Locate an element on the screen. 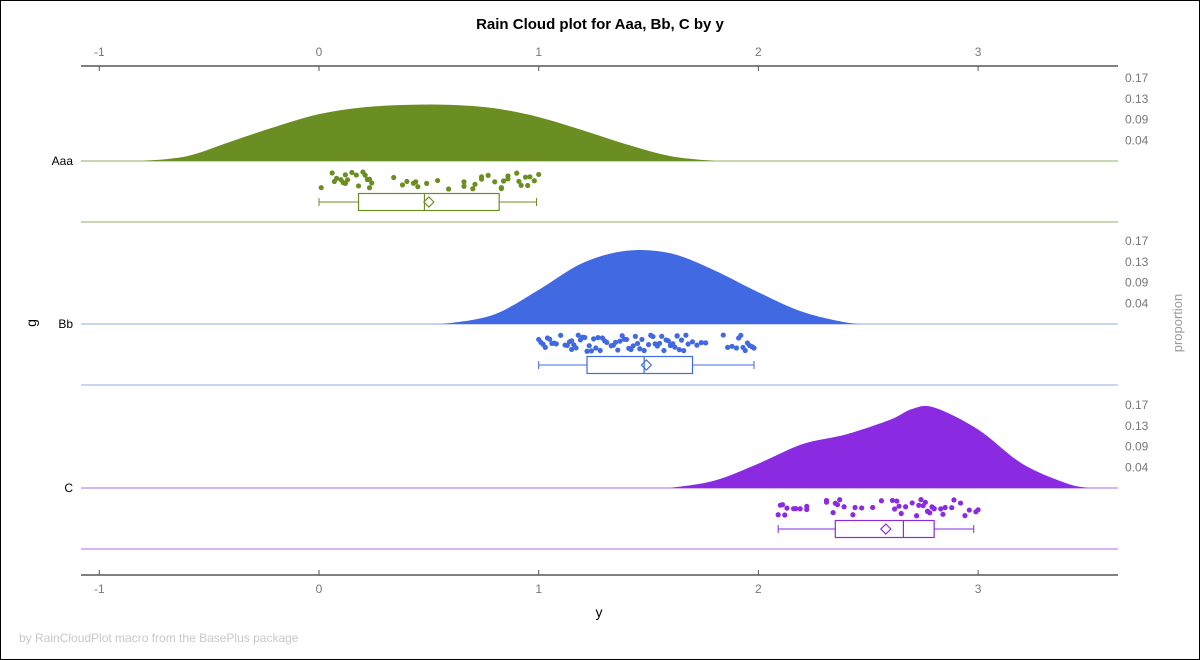 The height and width of the screenshot is (660, 1200). bottom-x-tick-label: 1 is located at coordinates (538, 589).